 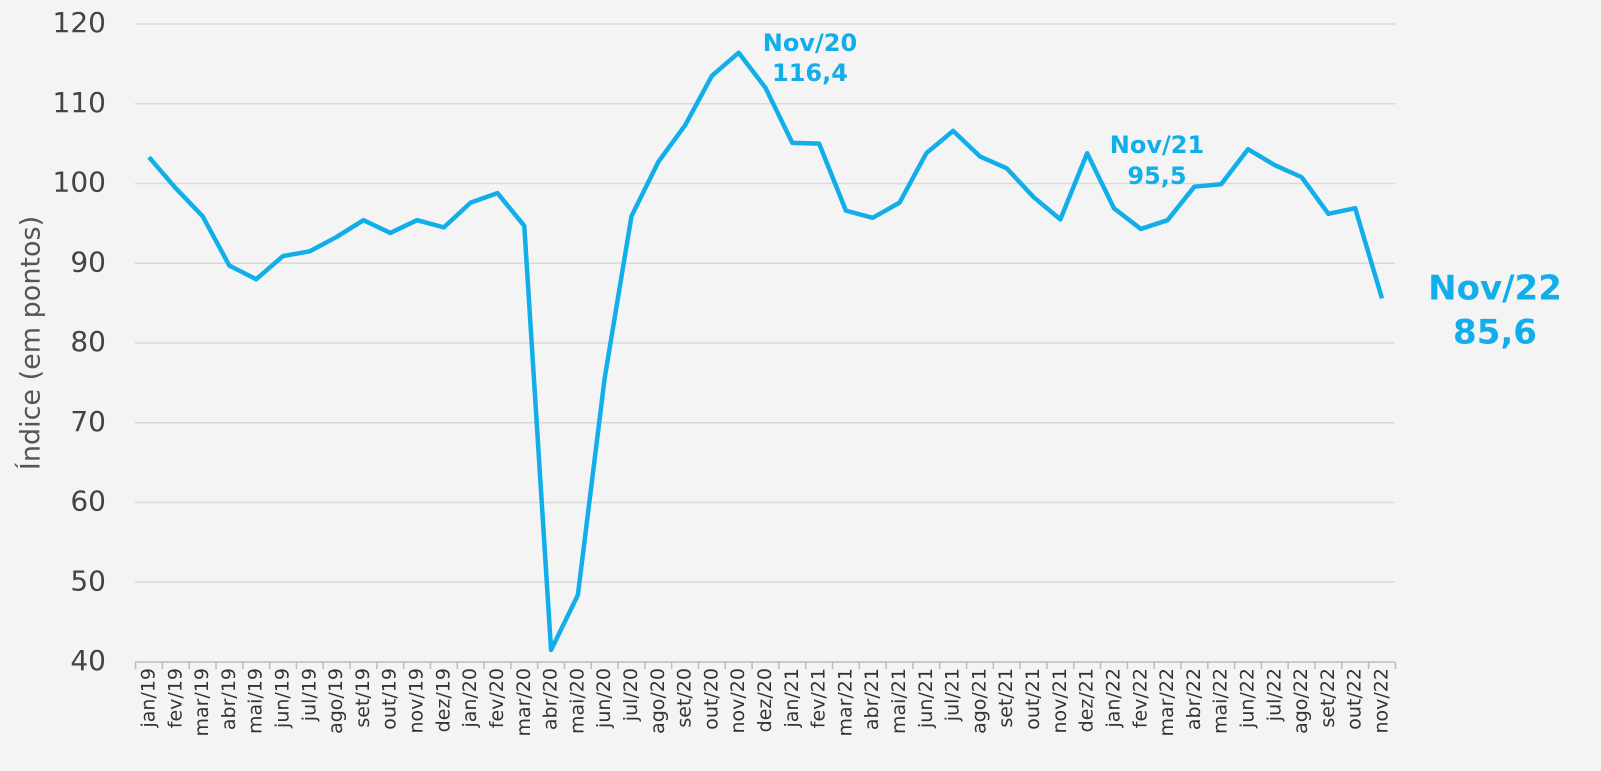 I want to click on y-tick-label: 50, so click(x=88, y=580).